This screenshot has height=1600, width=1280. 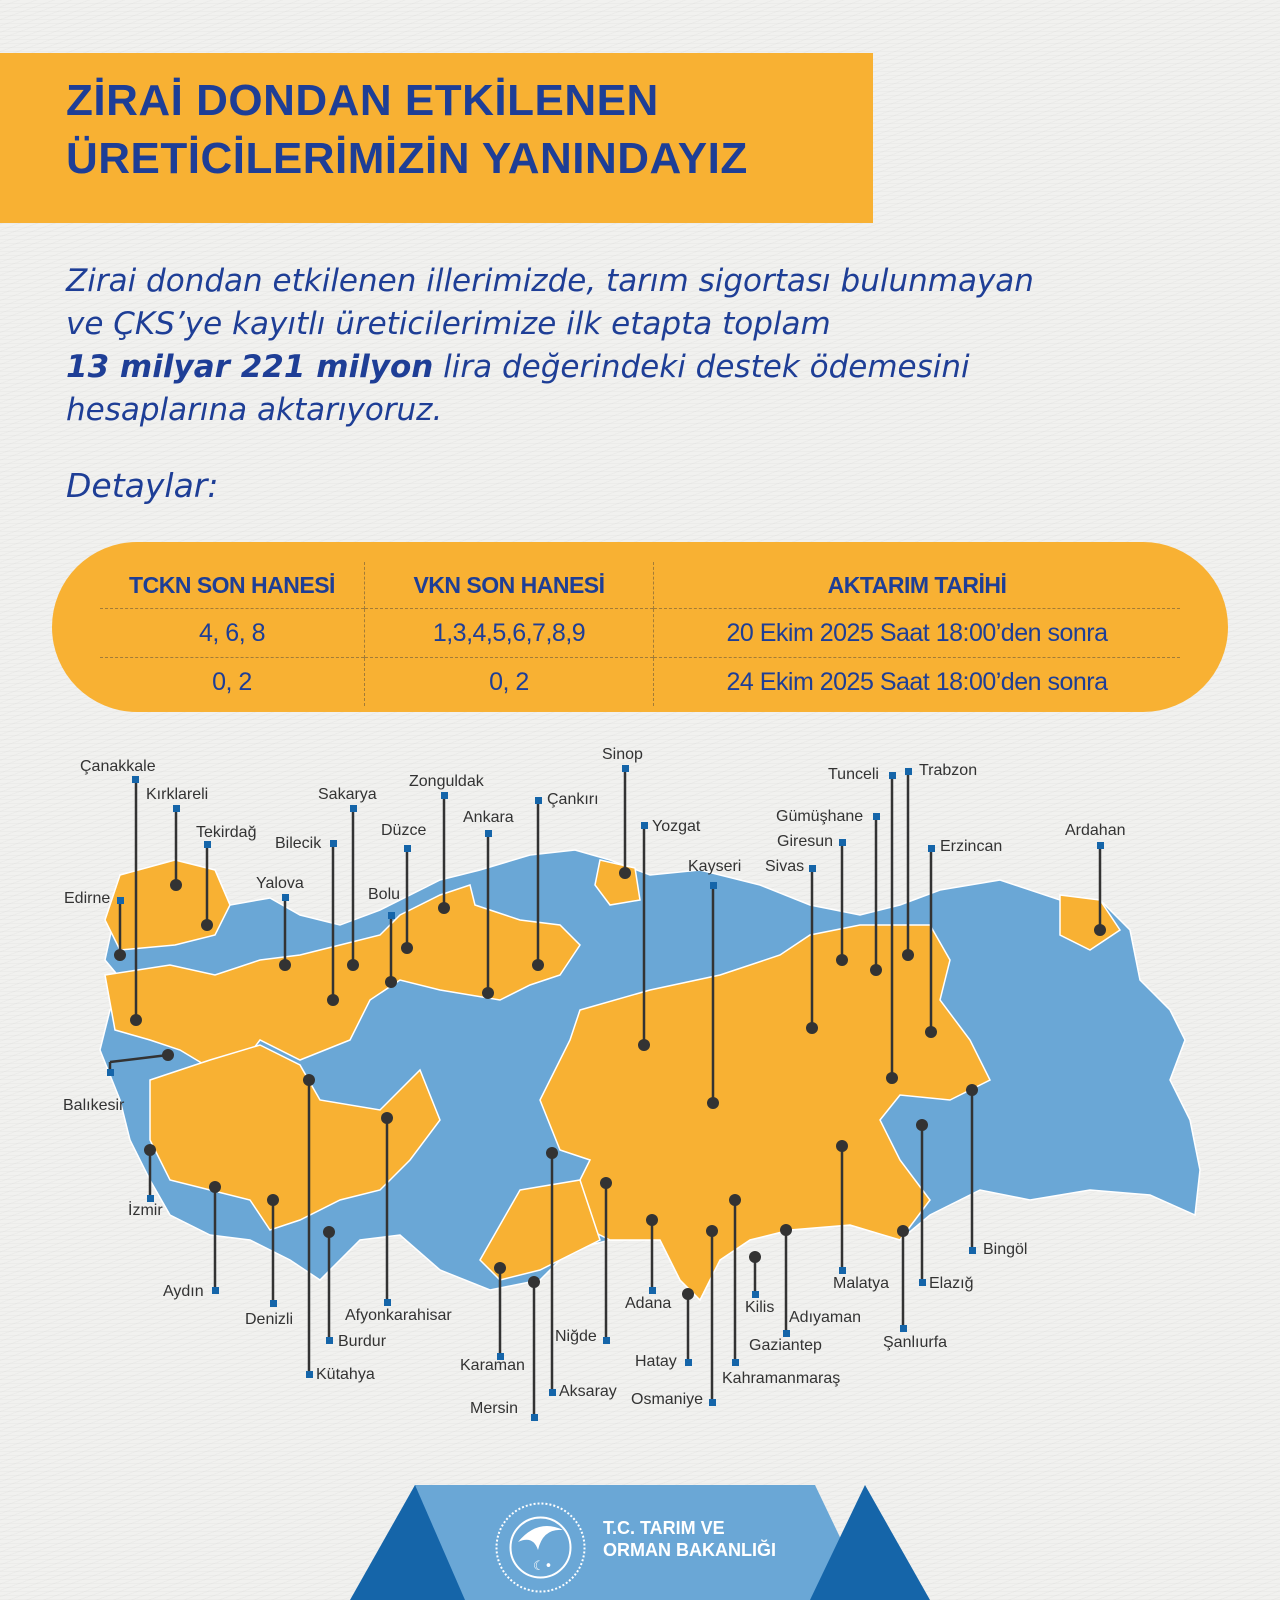 What do you see at coordinates (820, 816) in the screenshot?
I see `label-gumushane: Gümüşhane` at bounding box center [820, 816].